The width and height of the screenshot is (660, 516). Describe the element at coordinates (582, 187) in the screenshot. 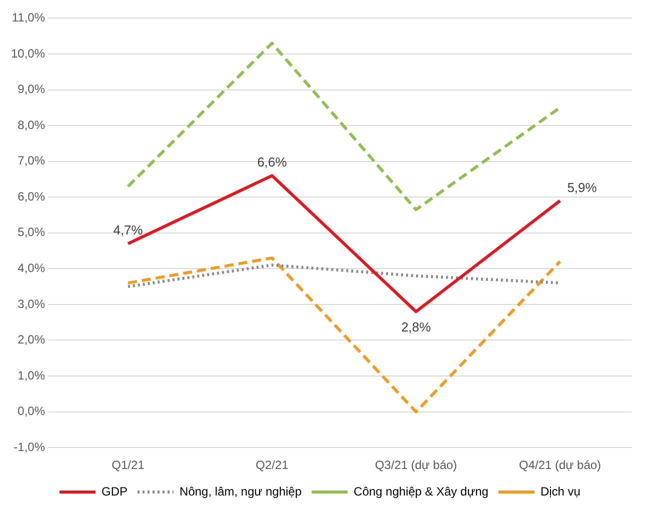

I see `data-label: 5,9%` at that location.